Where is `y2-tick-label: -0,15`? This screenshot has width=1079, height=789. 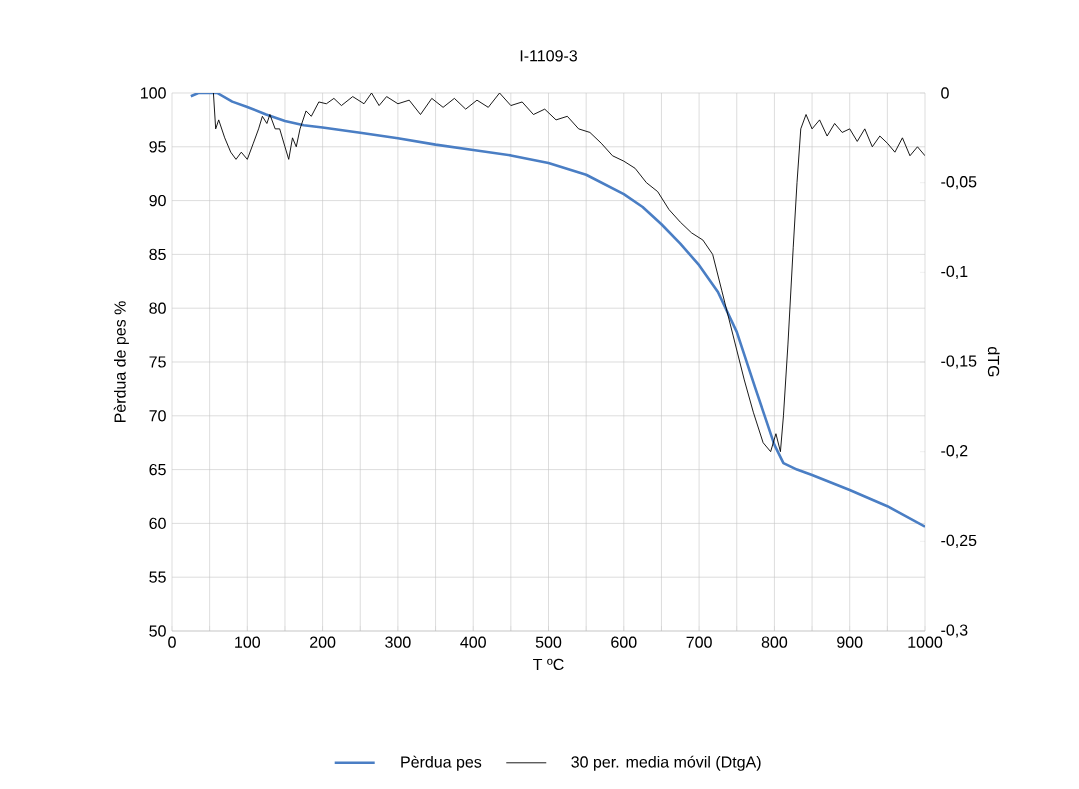 y2-tick-label: -0,15 is located at coordinates (959, 362).